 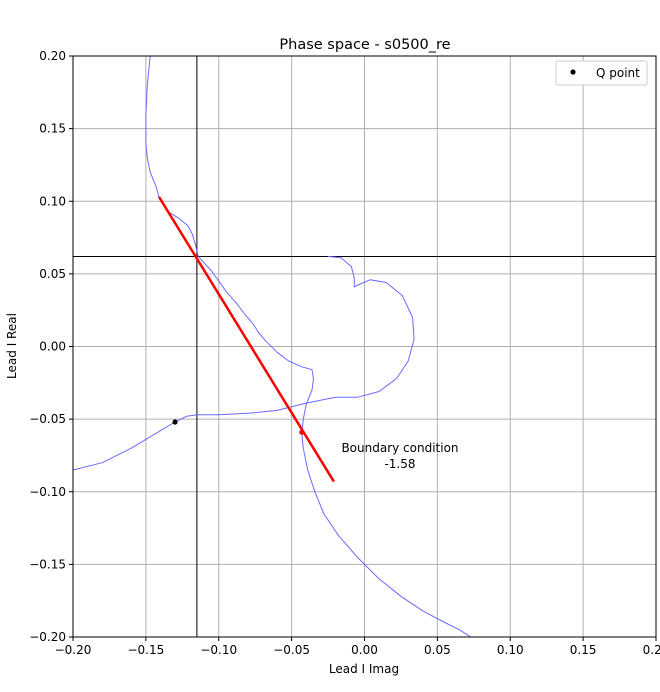 What do you see at coordinates (73, 650) in the screenshot?
I see `x-tick-label: −0.20` at bounding box center [73, 650].